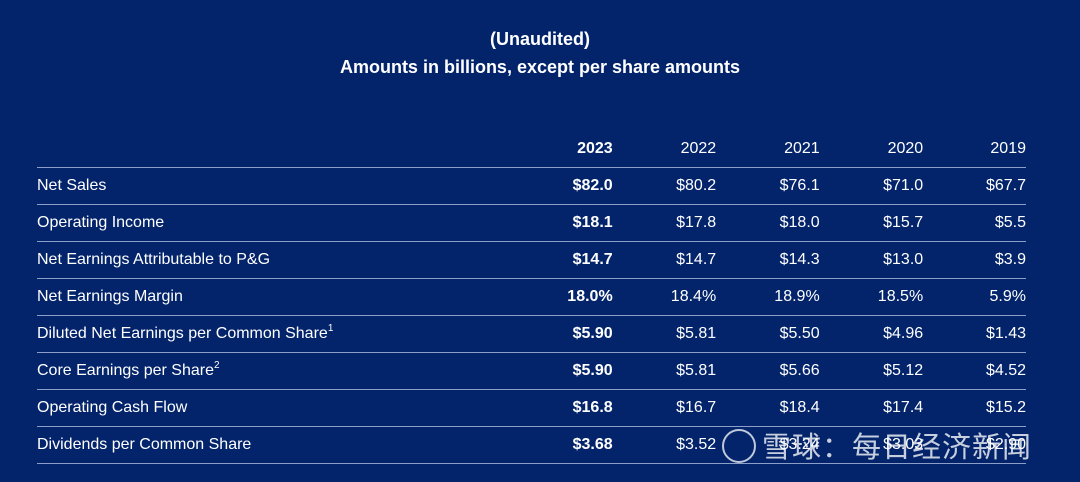  What do you see at coordinates (768, 223) in the screenshot?
I see `value-cell: $18.0` at bounding box center [768, 223].